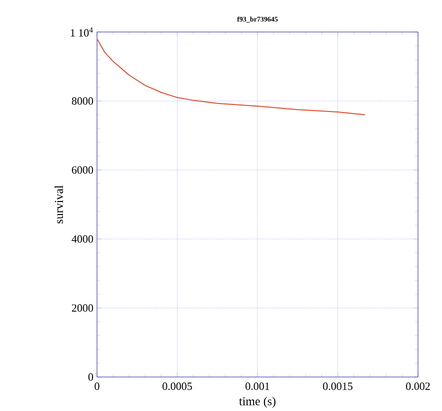 The height and width of the screenshot is (411, 442). What do you see at coordinates (258, 386) in the screenshot?
I see `x-tick-label: 0.001` at bounding box center [258, 386].